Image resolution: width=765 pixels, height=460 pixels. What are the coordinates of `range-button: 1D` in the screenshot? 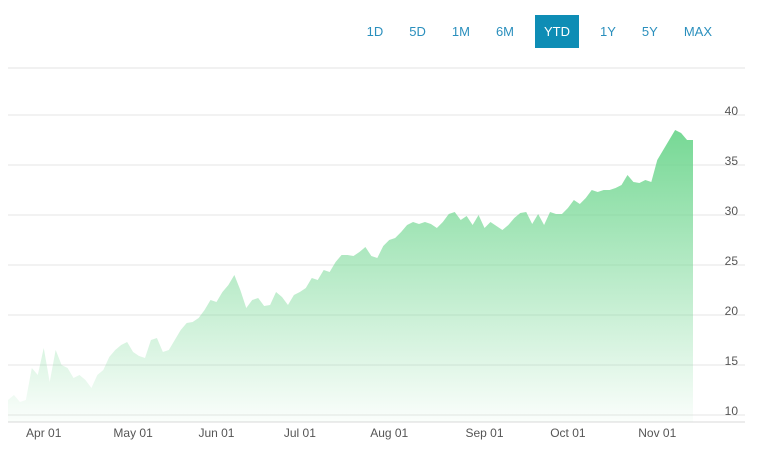 It's located at (375, 31).